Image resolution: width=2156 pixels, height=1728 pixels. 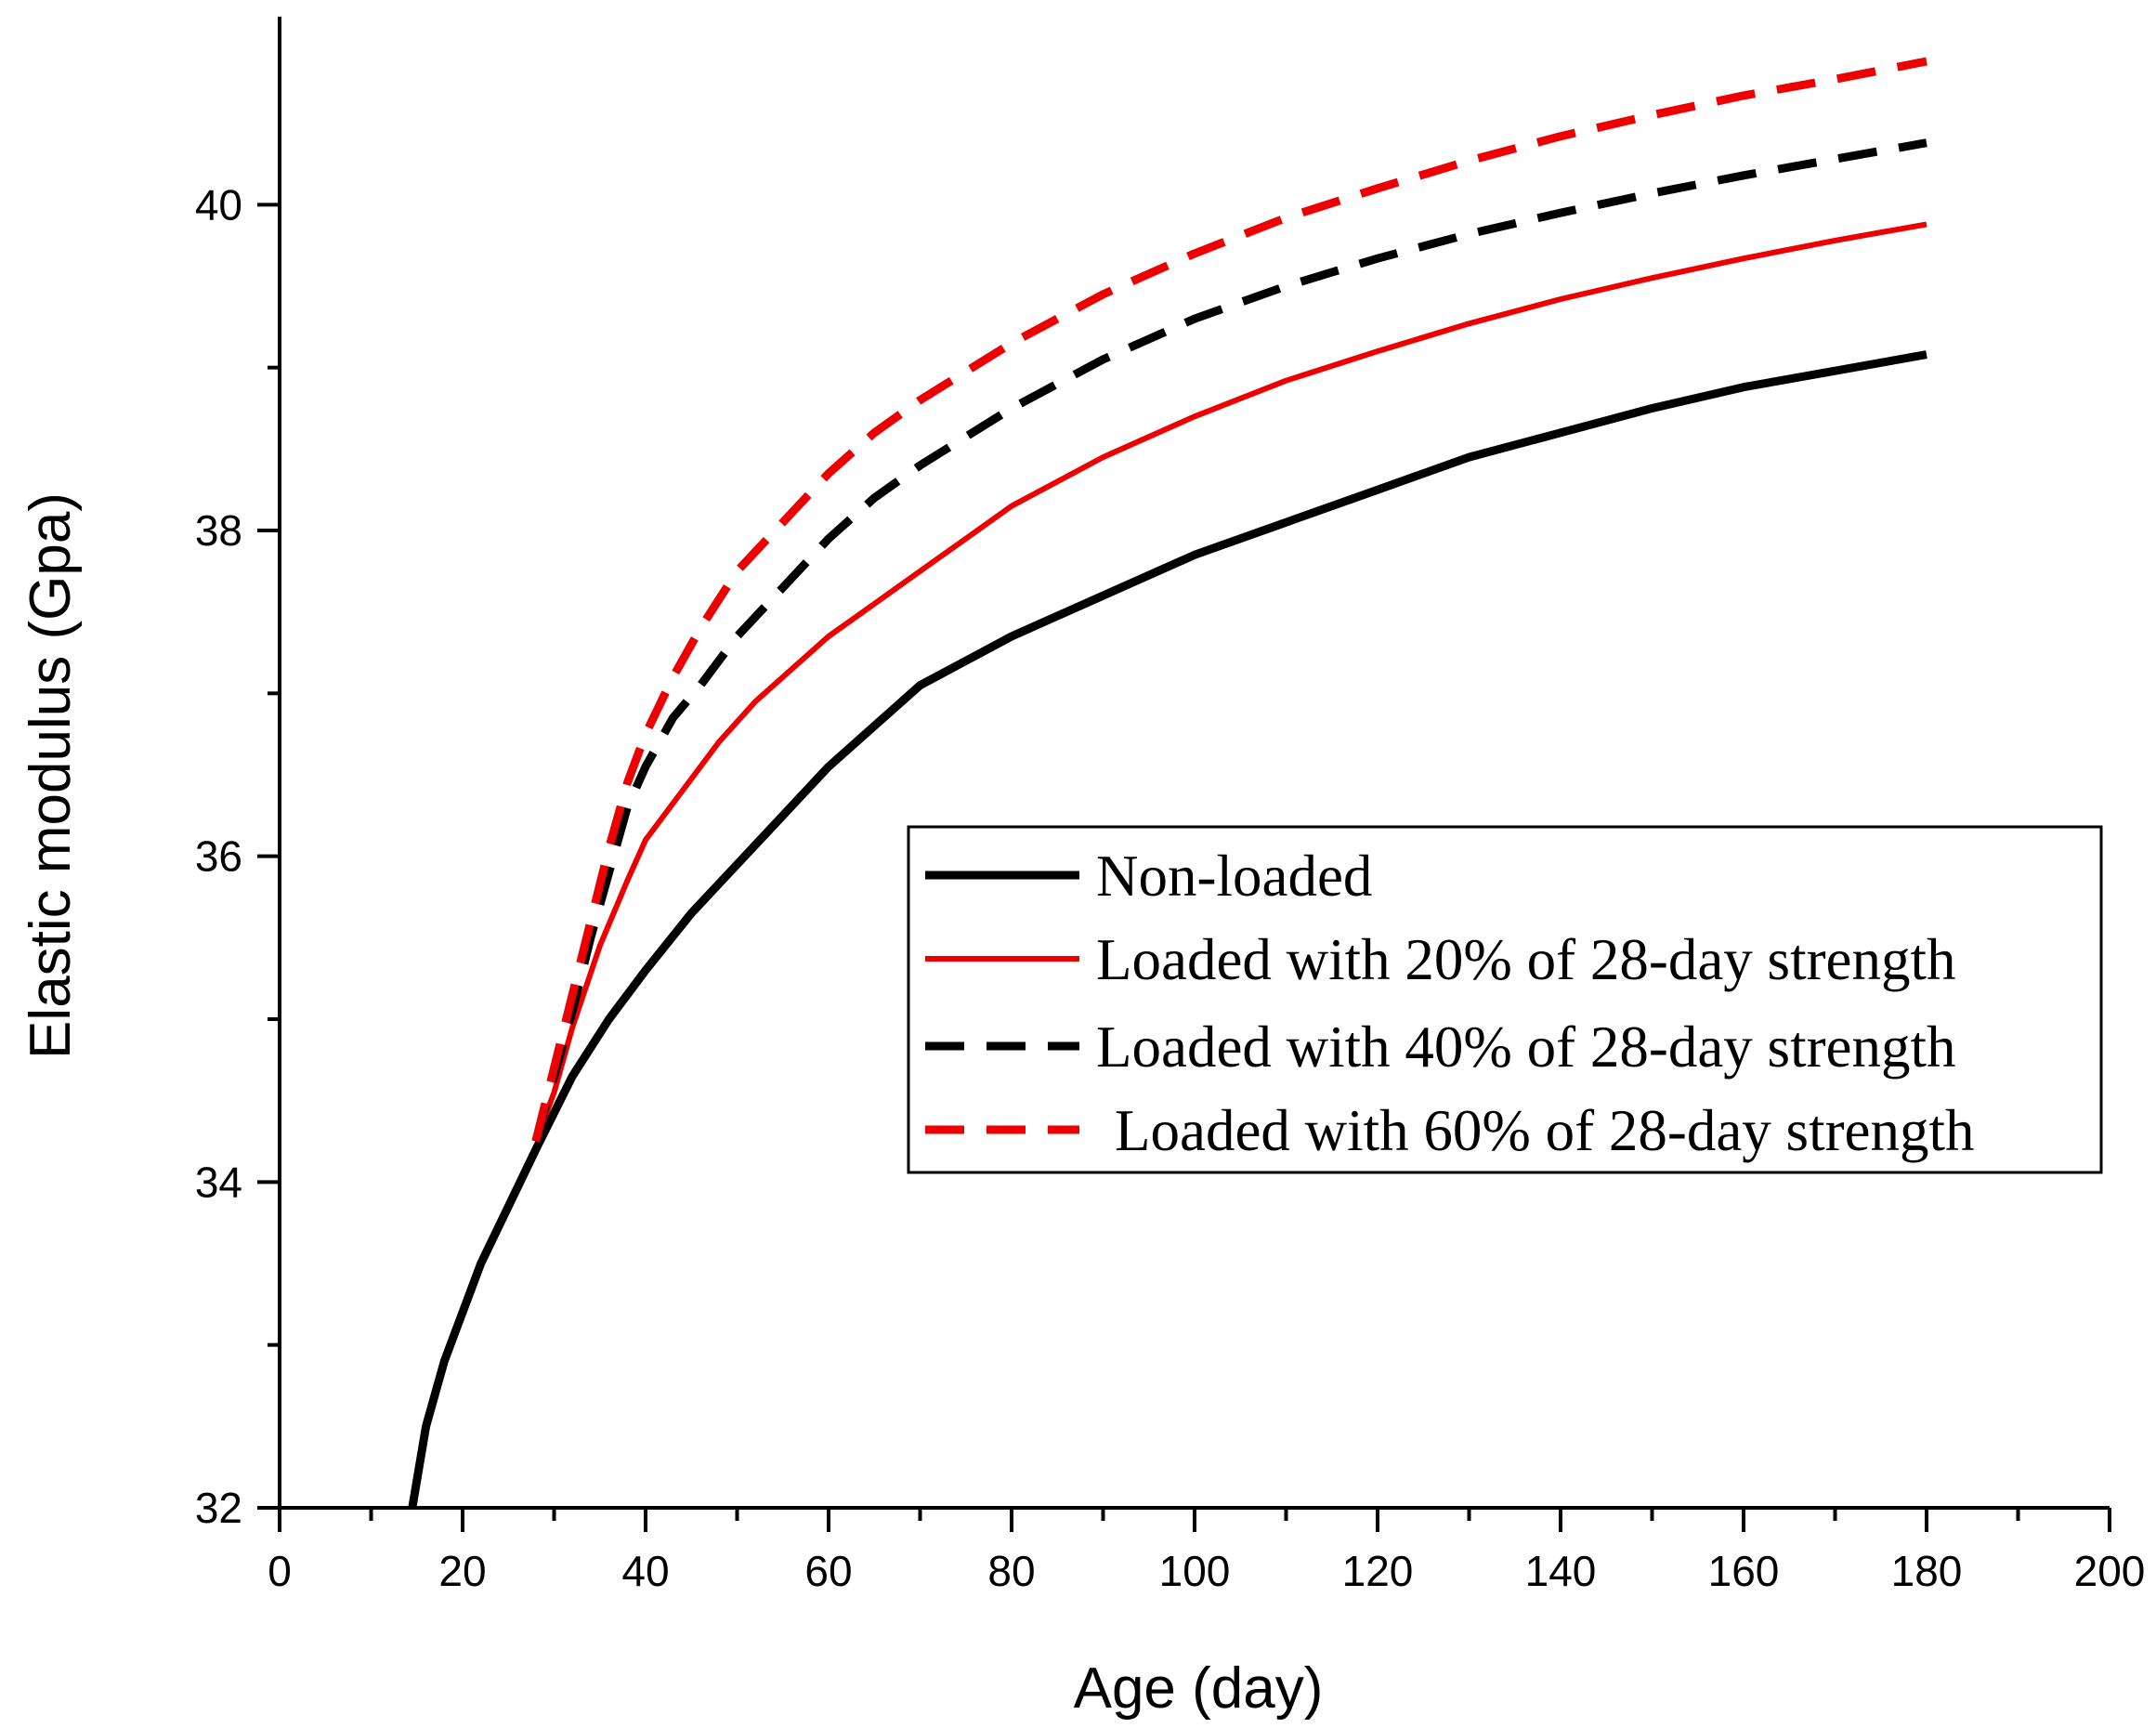 I want to click on x-tick-label: 180, so click(x=1927, y=1571).